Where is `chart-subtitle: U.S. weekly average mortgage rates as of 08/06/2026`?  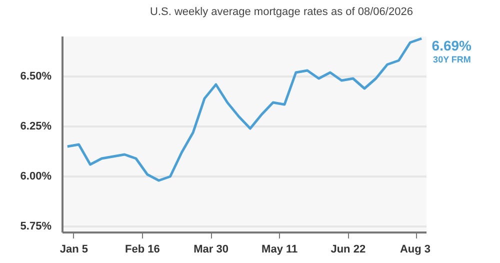
chart-subtitle: U.S. weekly average mortgage rates as of 08/06/2026 is located at coordinates (281, 12).